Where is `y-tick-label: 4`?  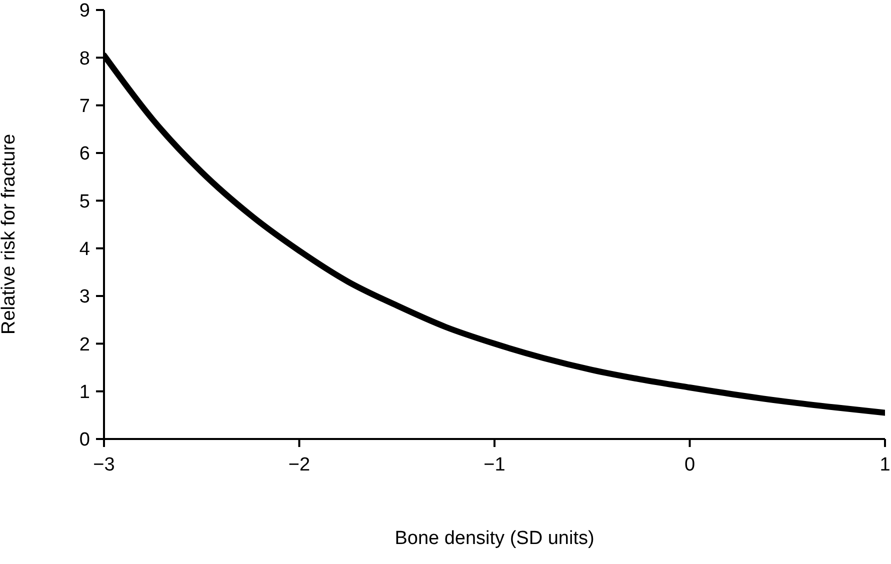
y-tick-label: 4 is located at coordinates (84, 249).